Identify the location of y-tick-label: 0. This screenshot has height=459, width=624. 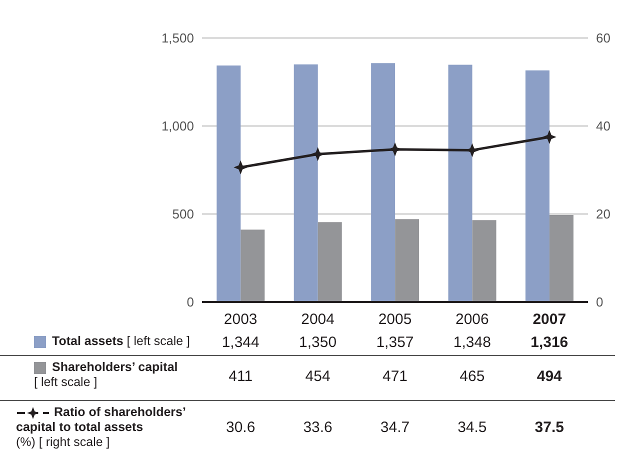
(190, 302).